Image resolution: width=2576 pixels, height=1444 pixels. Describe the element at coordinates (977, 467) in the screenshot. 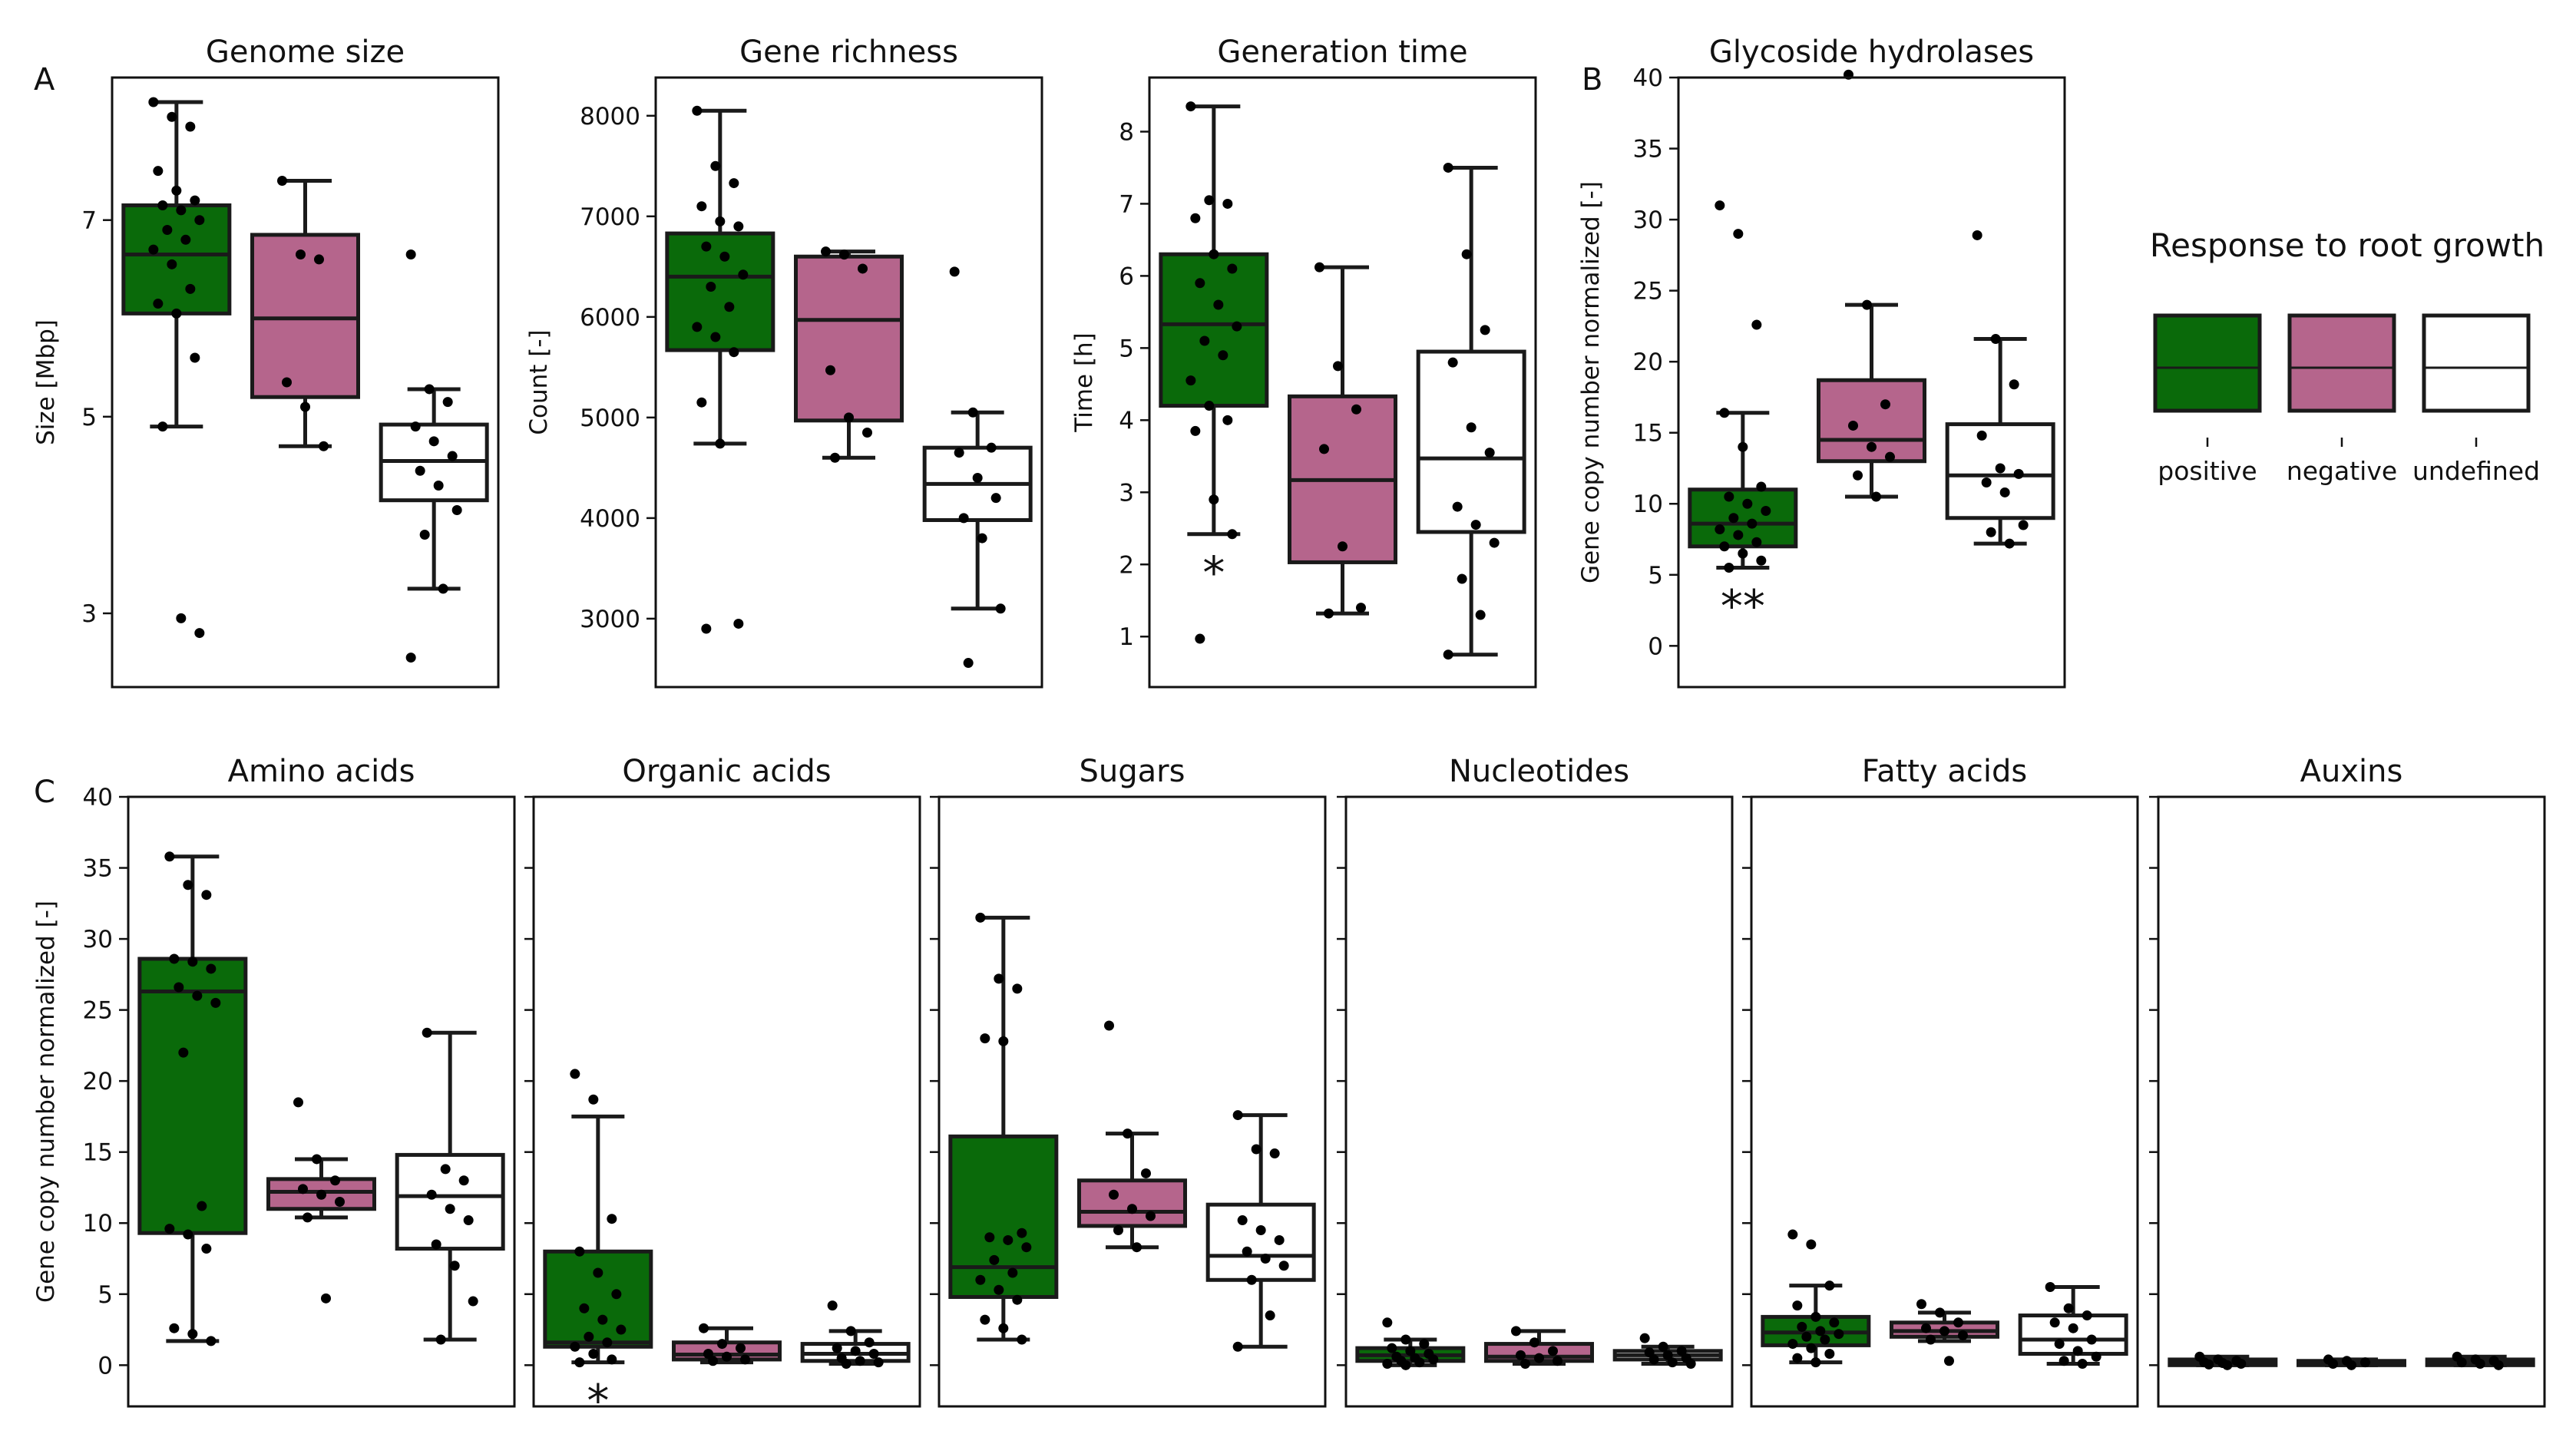

I see `box-undefined` at that location.